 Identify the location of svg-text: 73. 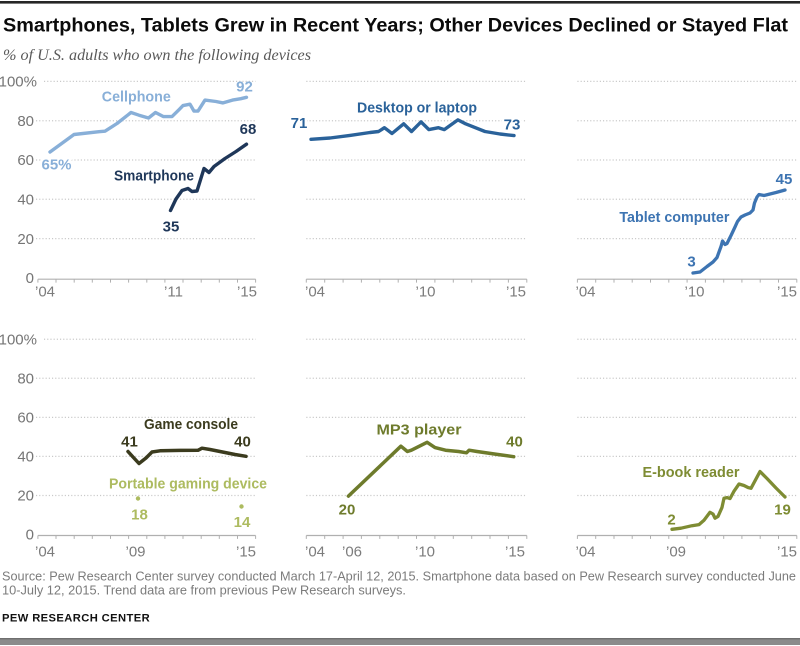
(512, 125).